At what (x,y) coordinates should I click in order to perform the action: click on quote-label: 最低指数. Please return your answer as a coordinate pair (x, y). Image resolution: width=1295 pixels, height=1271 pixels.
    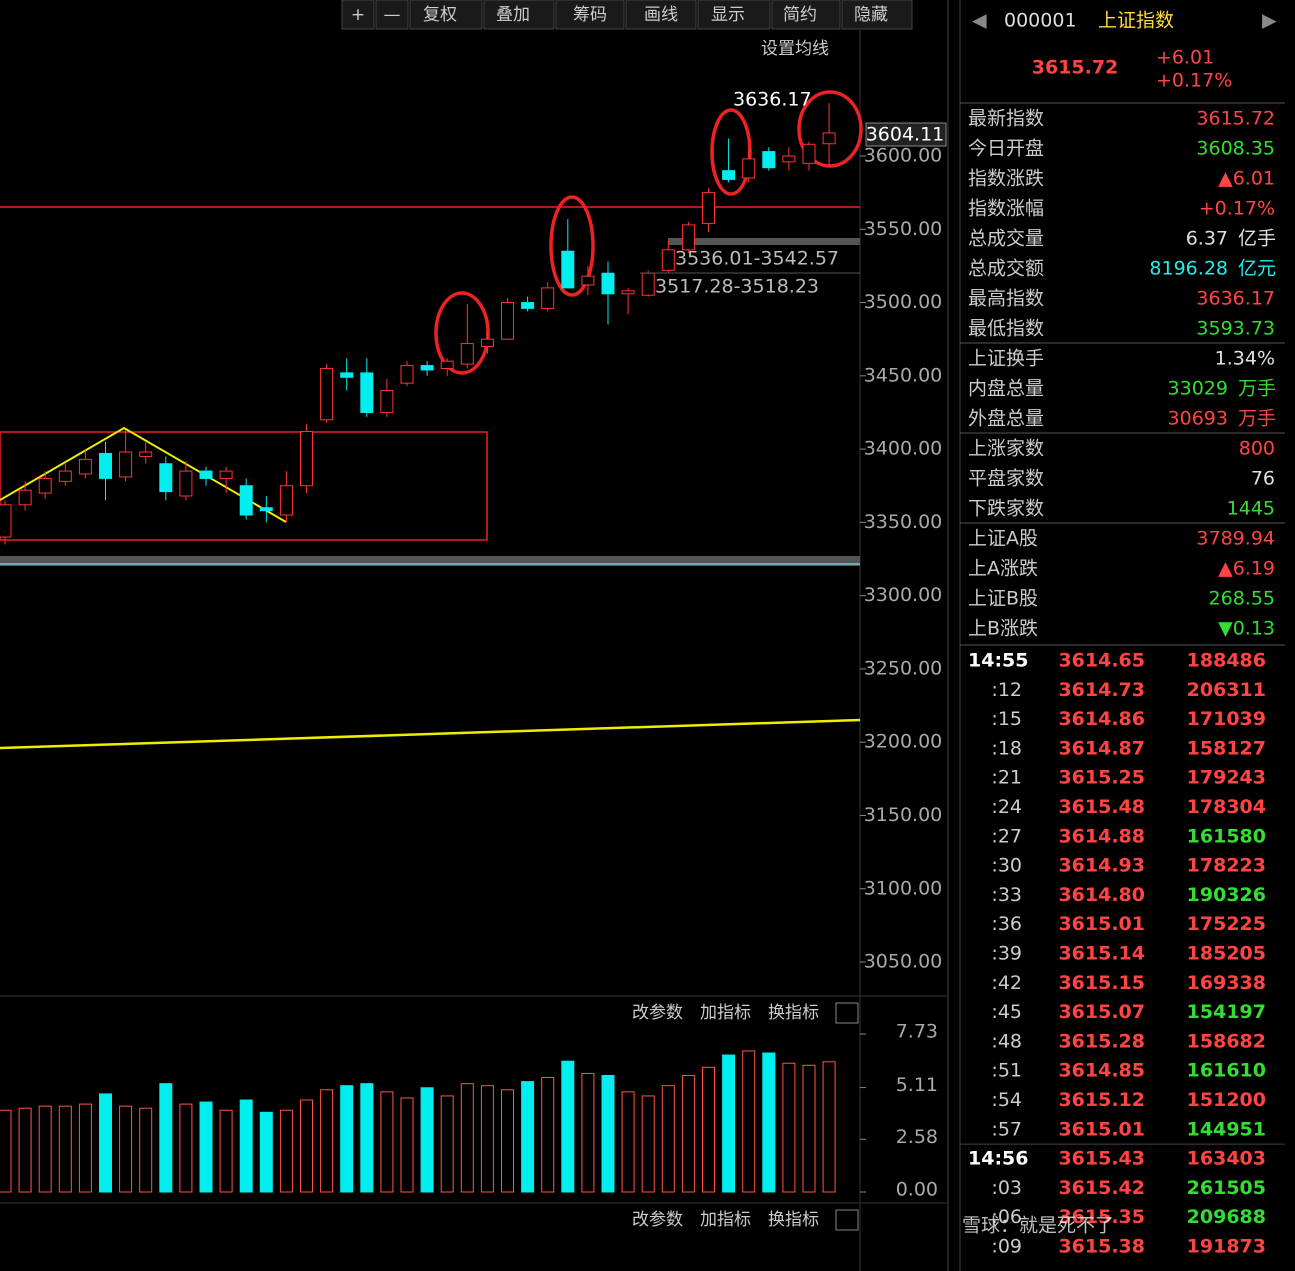
    Looking at the image, I should click on (1006, 329).